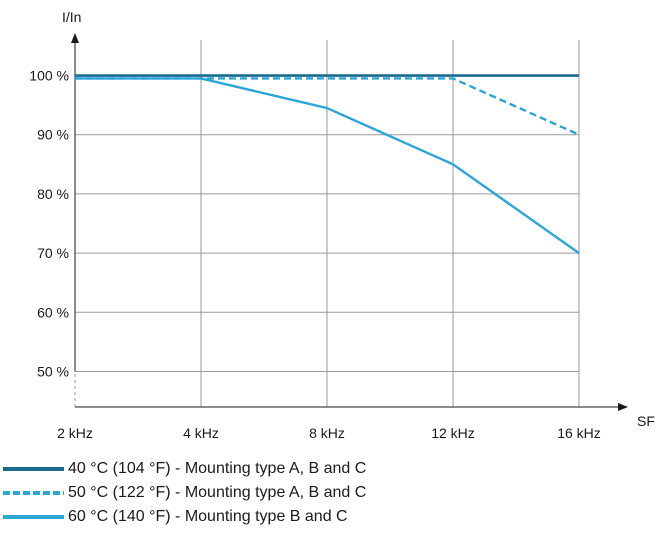 This screenshot has width=661, height=540. What do you see at coordinates (53, 135) in the screenshot?
I see `y-tick-label: 90 %` at bounding box center [53, 135].